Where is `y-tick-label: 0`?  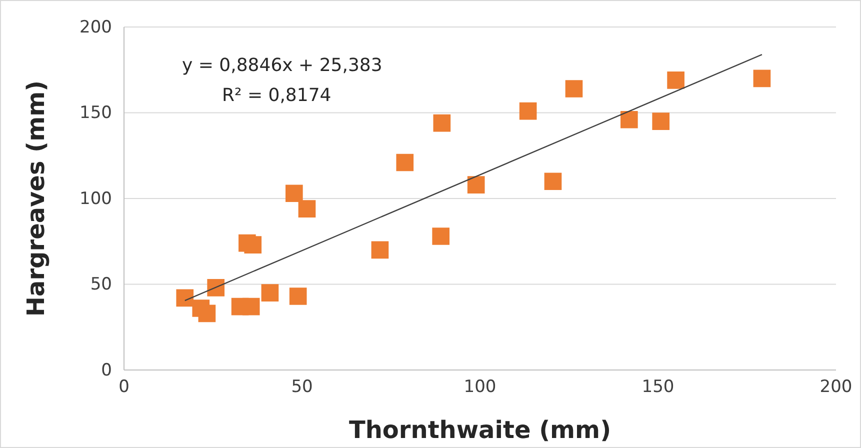
y-tick-label: 0 is located at coordinates (106, 370).